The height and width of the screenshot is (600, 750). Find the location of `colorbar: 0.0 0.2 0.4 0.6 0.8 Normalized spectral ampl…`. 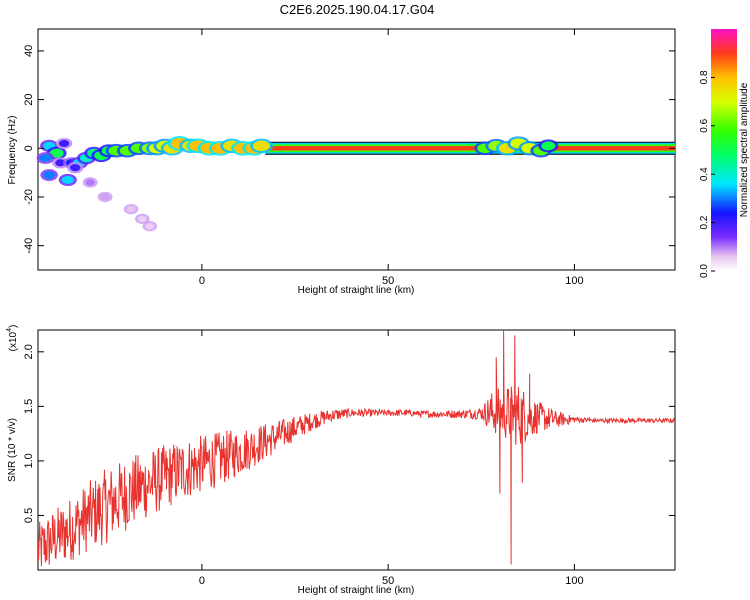

colorbar: 0.0 0.2 0.4 0.6 0.8 Normalized spectral ampl… is located at coordinates (724, 153).